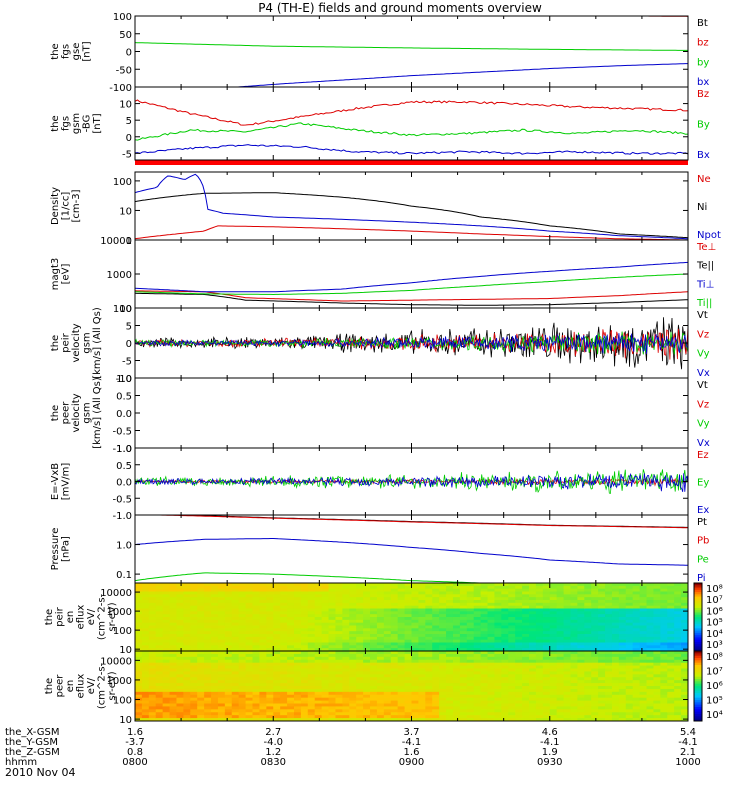  Describe the element at coordinates (709, 235) in the screenshot. I see `legend-label: Npot` at that location.